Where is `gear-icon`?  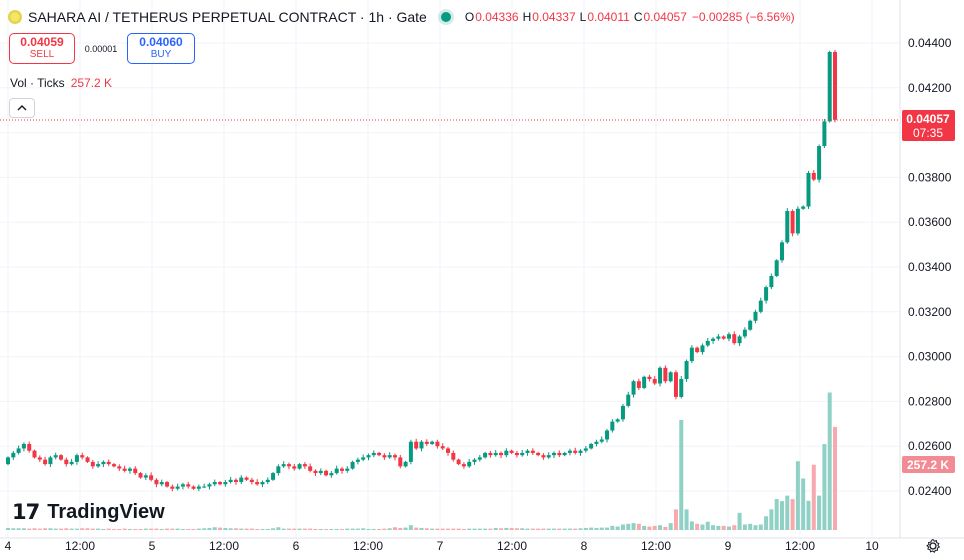
gear-icon is located at coordinates (933, 546).